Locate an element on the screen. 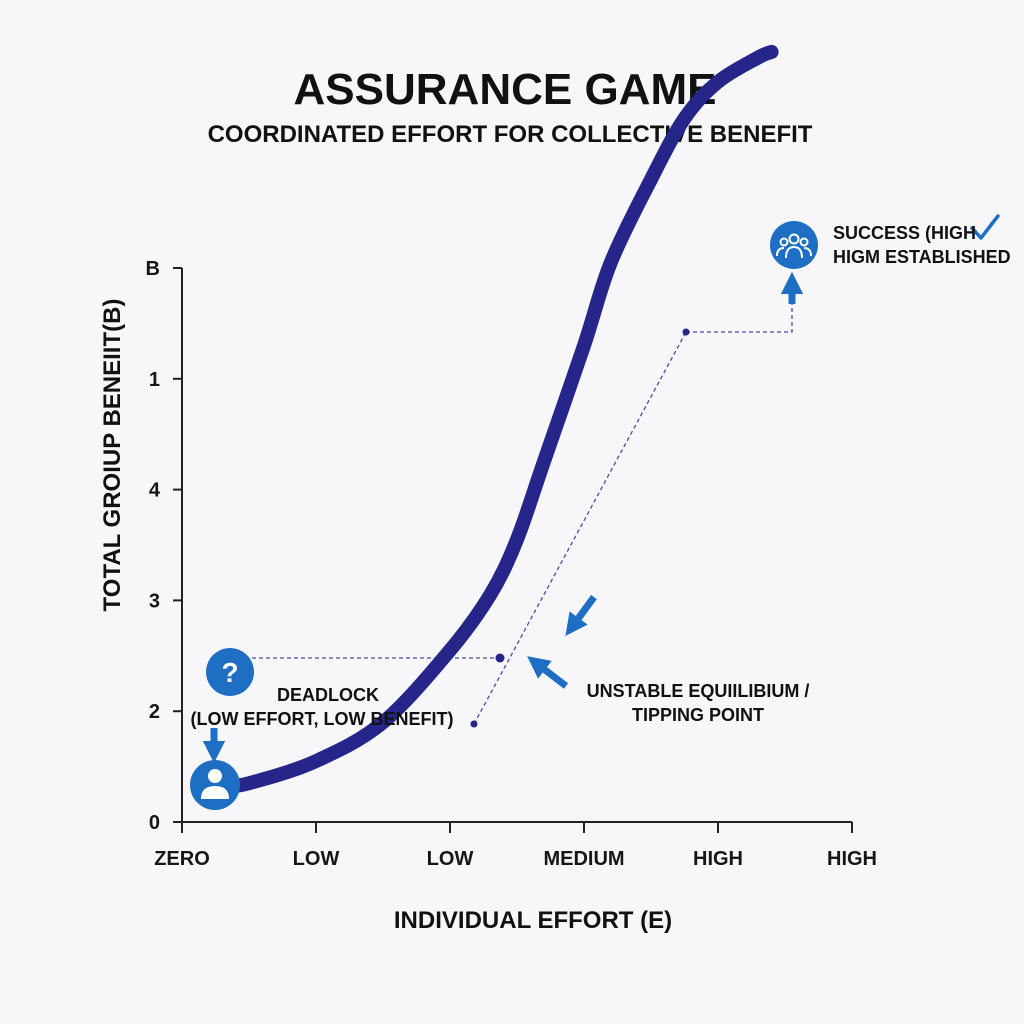 This screenshot has width=1024, height=1024. success-guide-line is located at coordinates (739, 318).